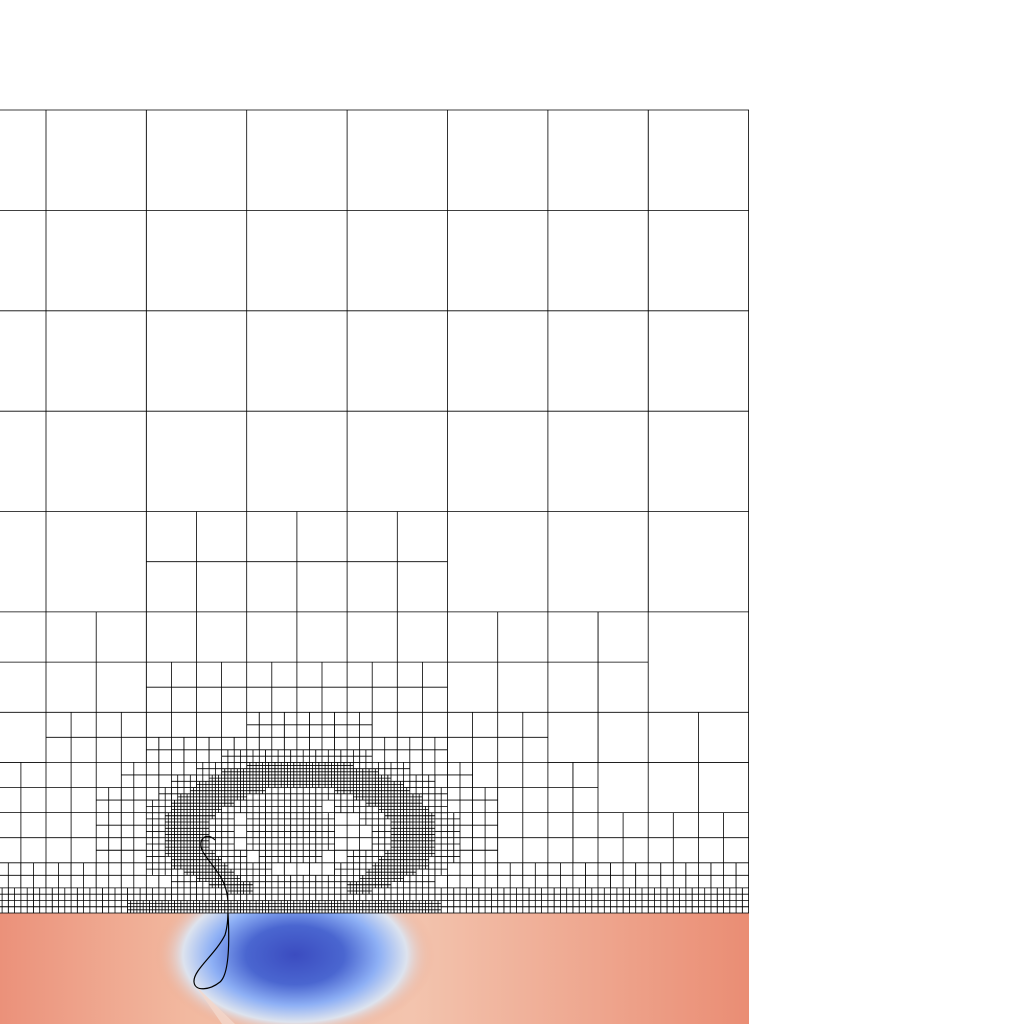  I want to click on interface-curve, so click(211, 912).